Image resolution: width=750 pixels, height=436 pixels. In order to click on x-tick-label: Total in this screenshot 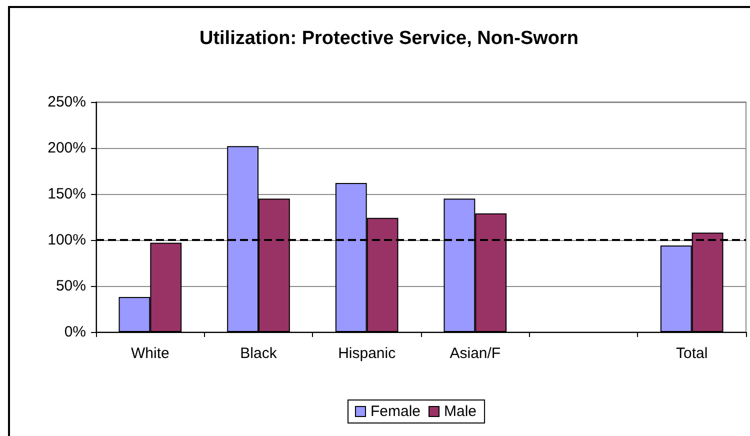, I will do `click(692, 353)`.